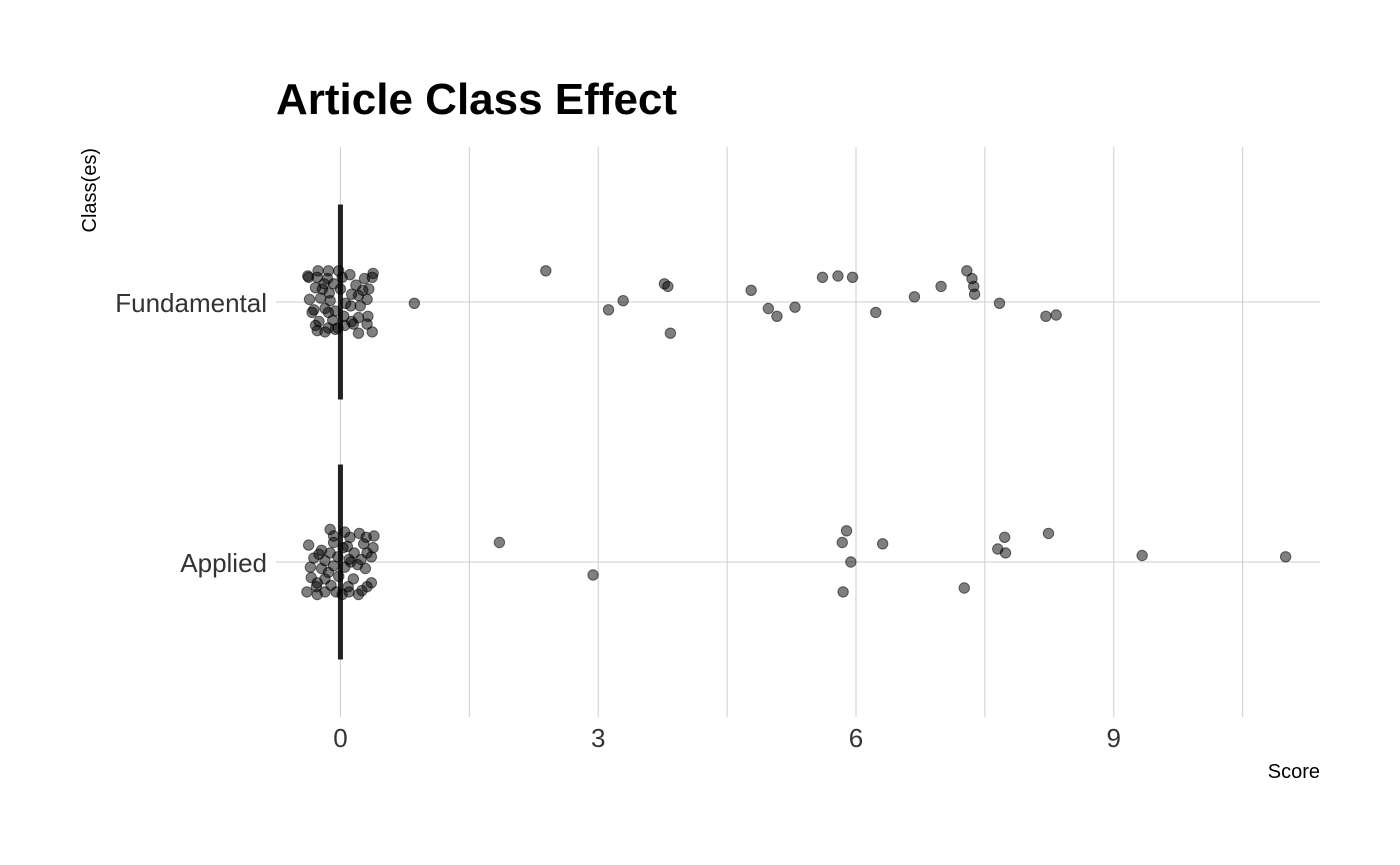 Image resolution: width=1400 pixels, height=865 pixels. Describe the element at coordinates (856, 738) in the screenshot. I see `x-tick-label: 6` at that location.